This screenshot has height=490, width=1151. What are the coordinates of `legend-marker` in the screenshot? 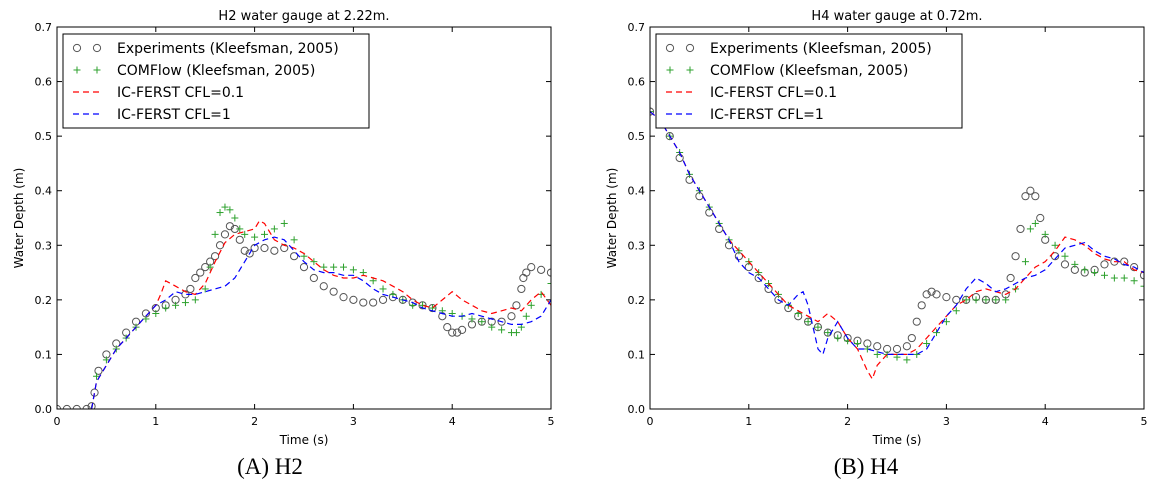 It's located at (77, 48).